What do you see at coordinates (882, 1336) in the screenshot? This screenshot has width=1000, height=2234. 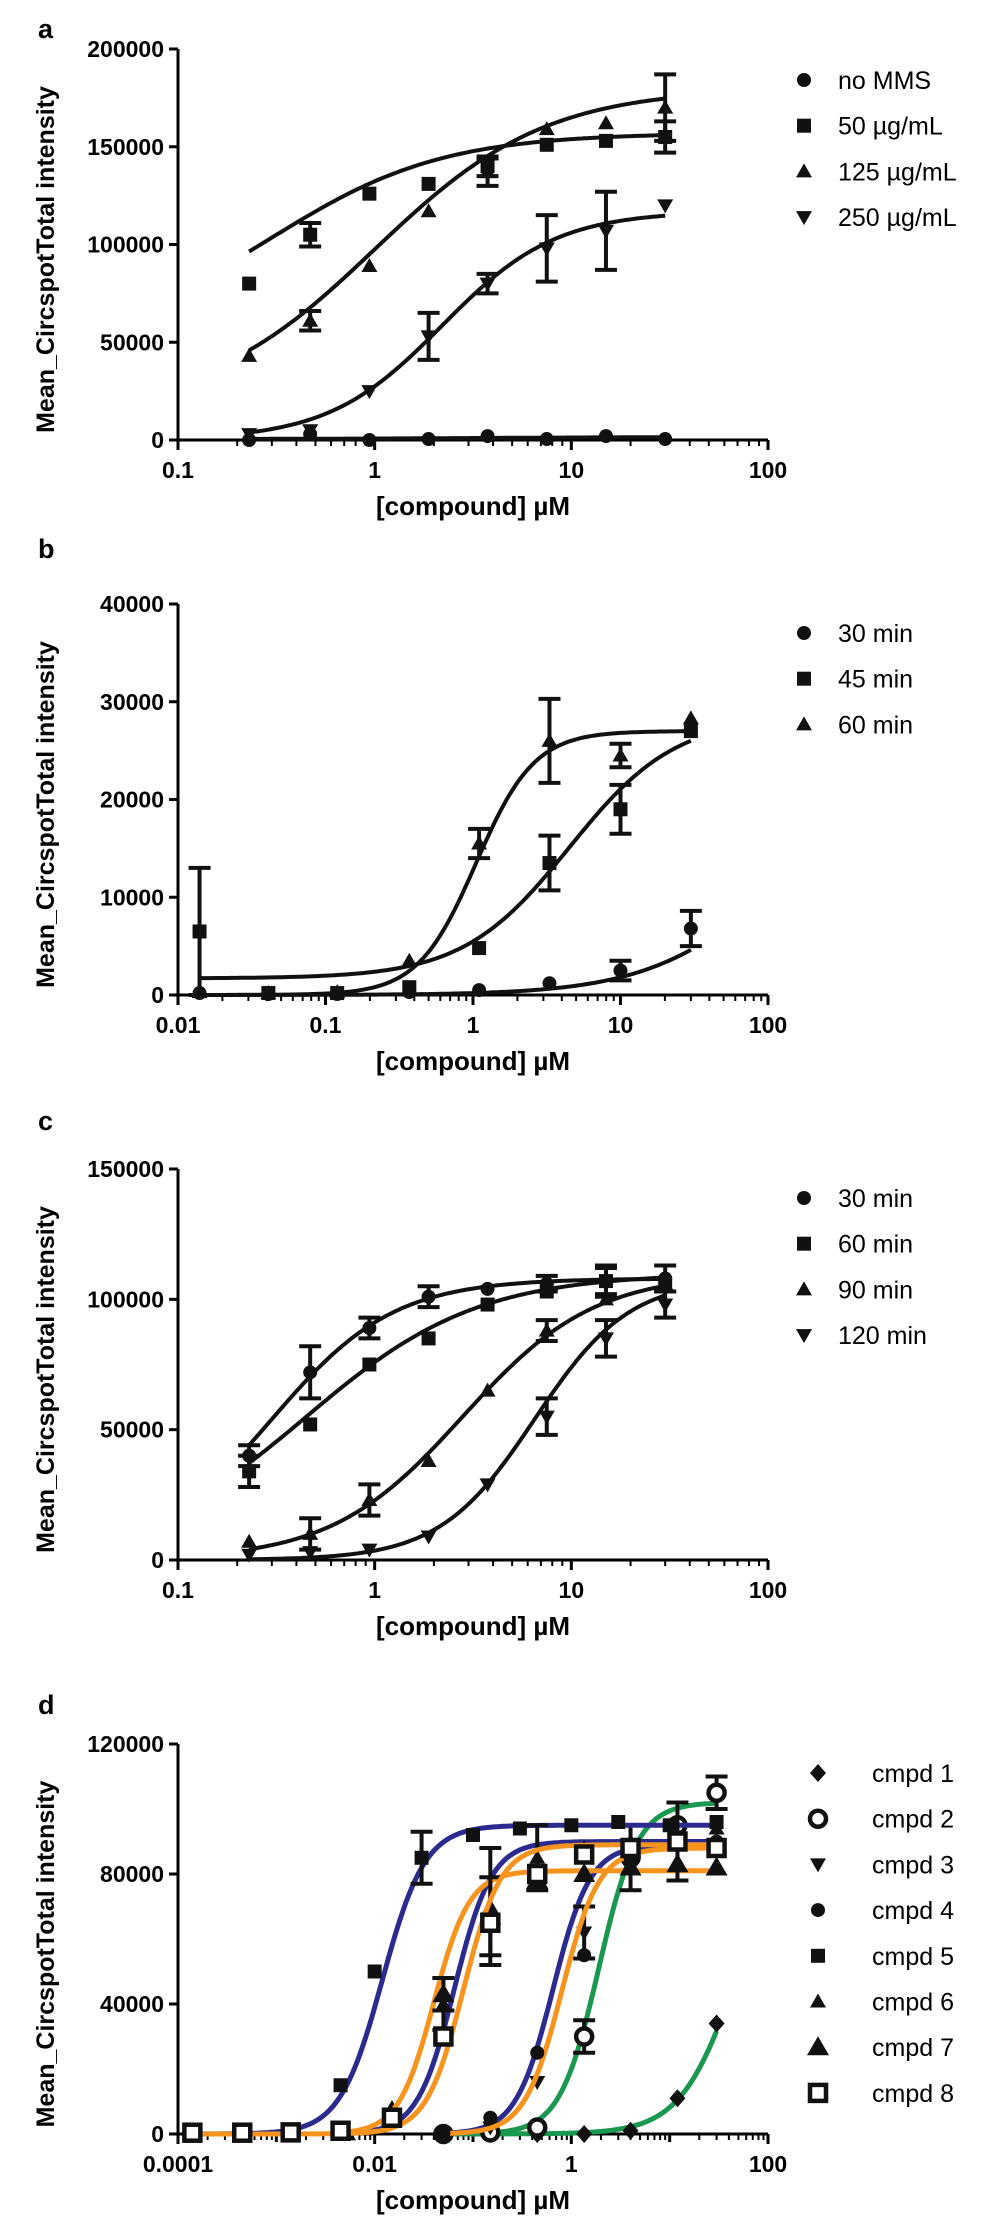 I see `legend-label: 120 min` at bounding box center [882, 1336].